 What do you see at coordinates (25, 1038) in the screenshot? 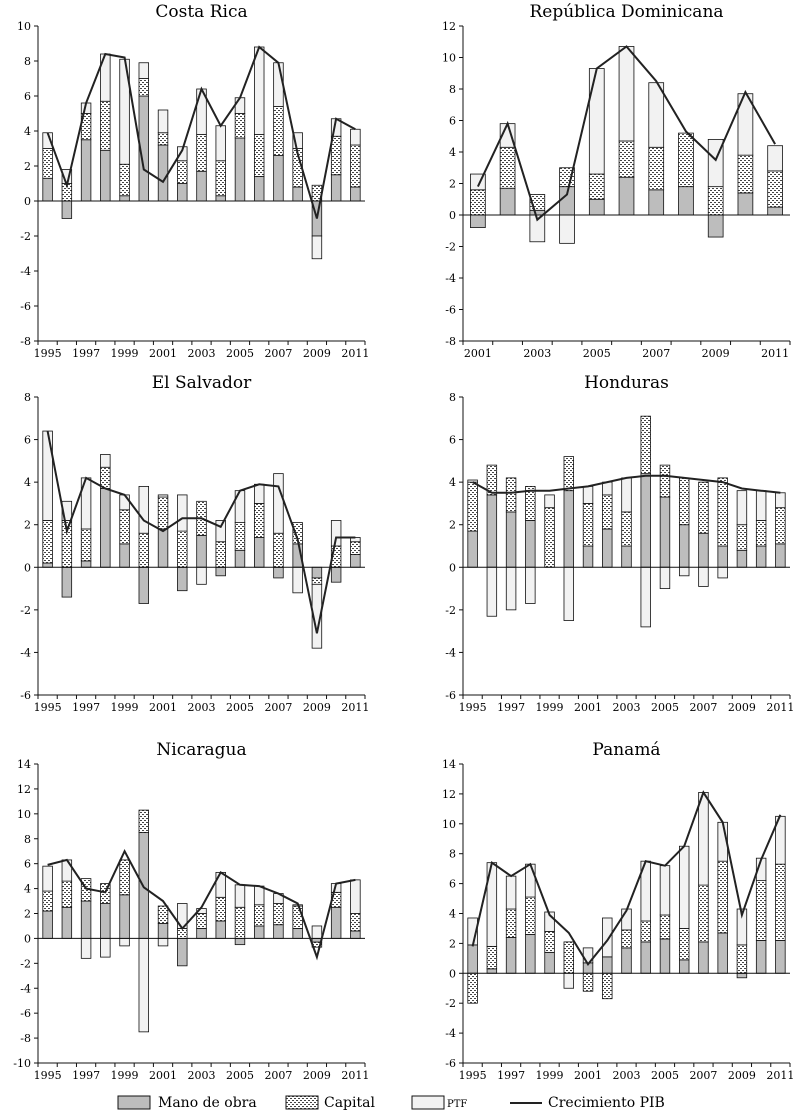
I see `y-tick-label: -8` at bounding box center [25, 1038].